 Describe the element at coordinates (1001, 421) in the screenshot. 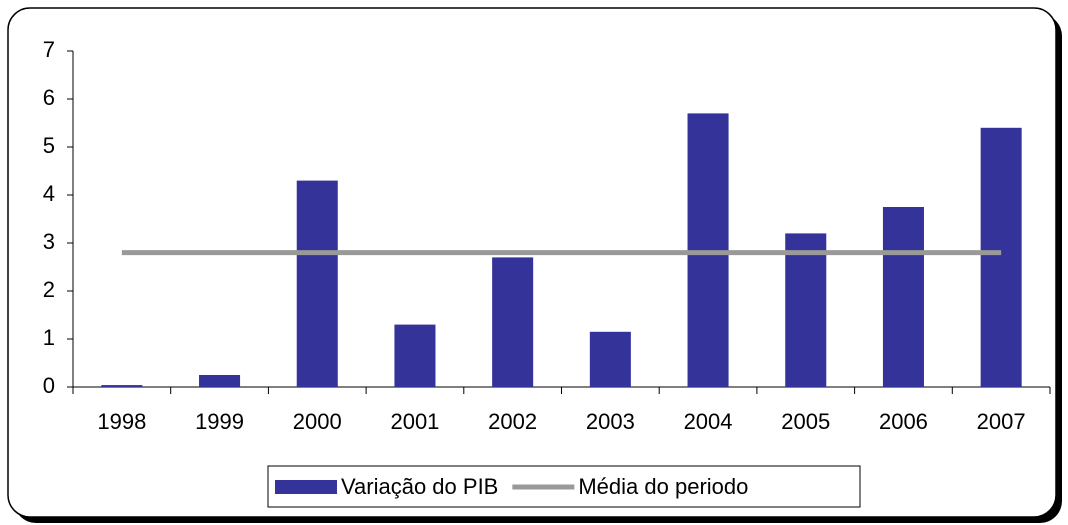

I see `x-tick-label: 2007` at that location.